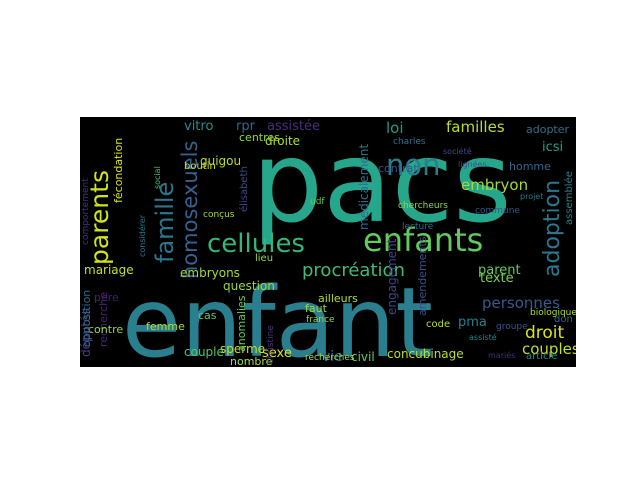  I want to click on cloud-word-29: civil, so click(363, 357).